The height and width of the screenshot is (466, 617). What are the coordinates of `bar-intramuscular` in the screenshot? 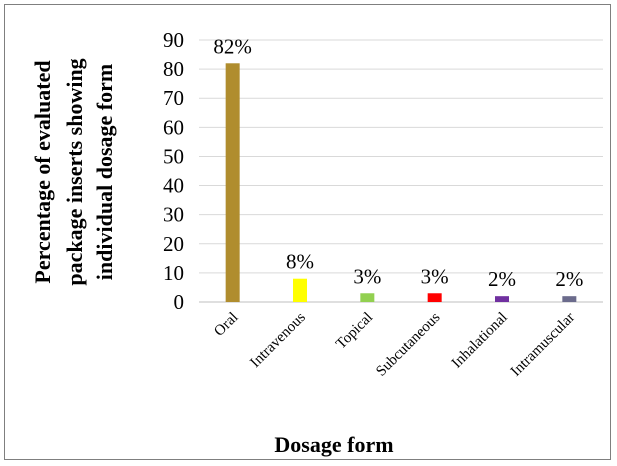 It's located at (569, 299).